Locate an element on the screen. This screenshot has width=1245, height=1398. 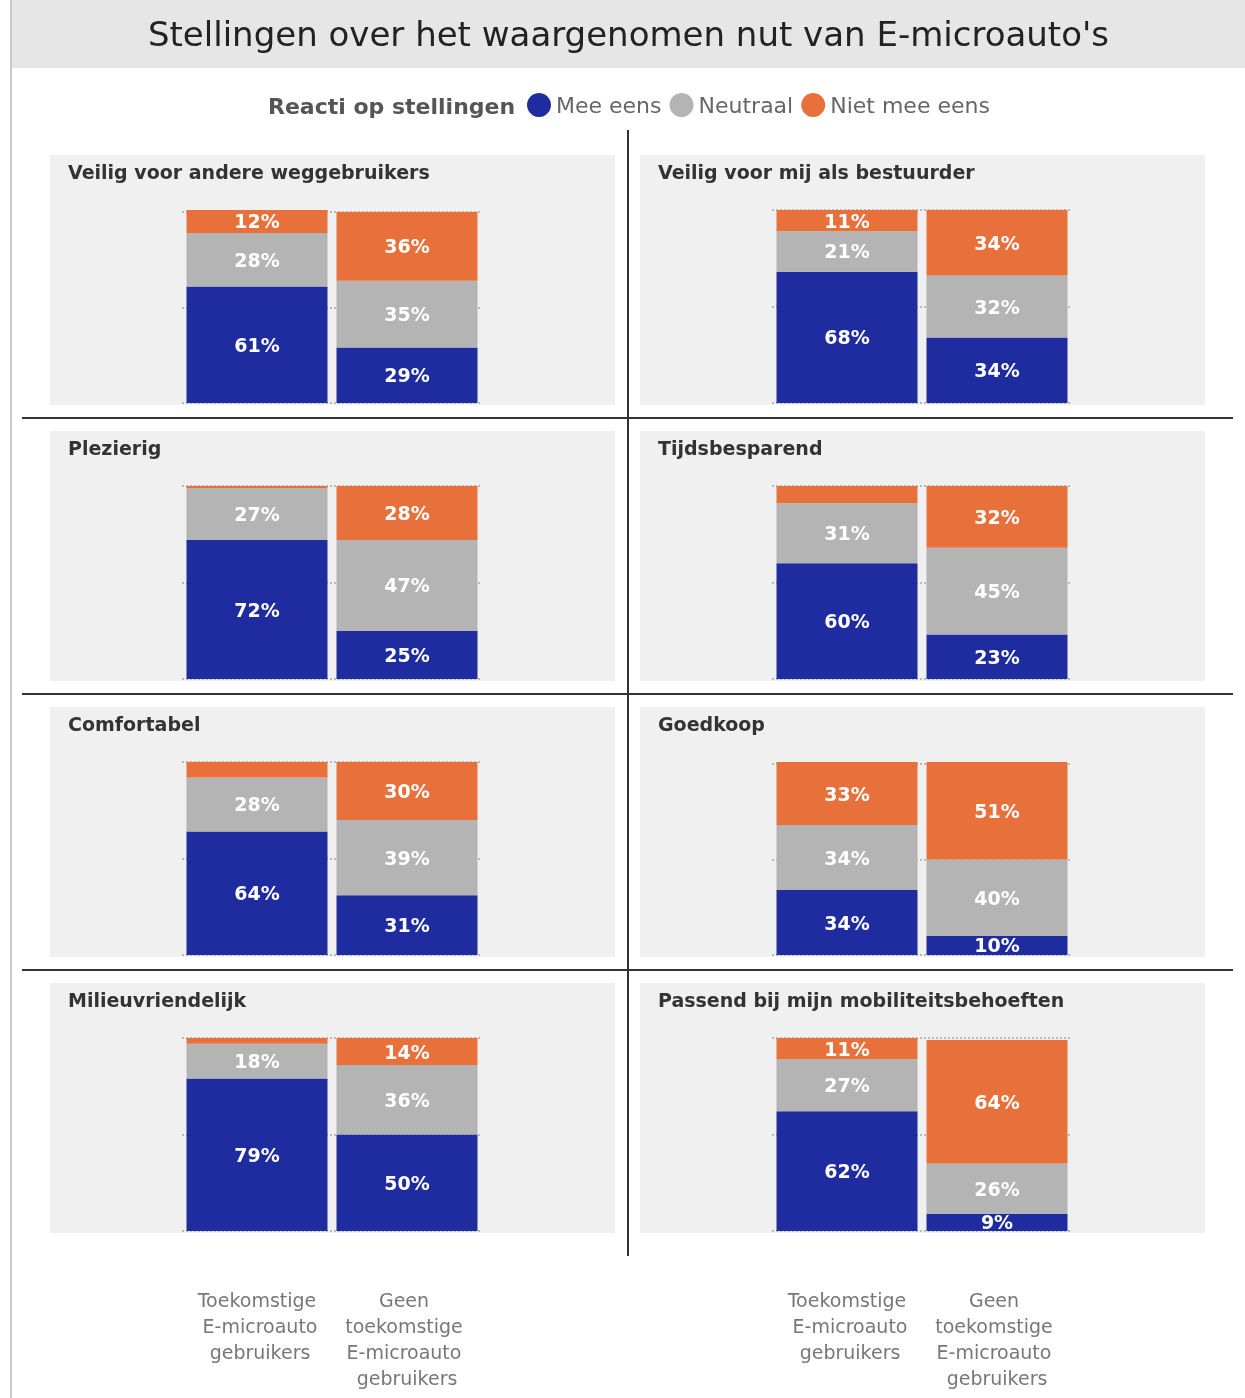
data-label: 23% is located at coordinates (997, 656).